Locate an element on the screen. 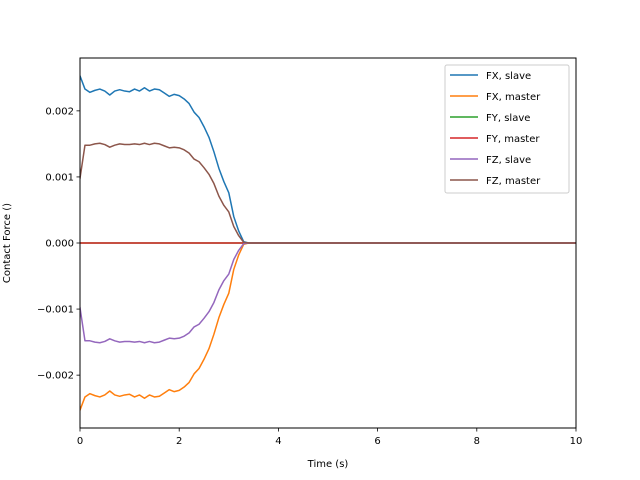 This screenshot has width=640, height=480. legend-label: FY, slave is located at coordinates (508, 118).